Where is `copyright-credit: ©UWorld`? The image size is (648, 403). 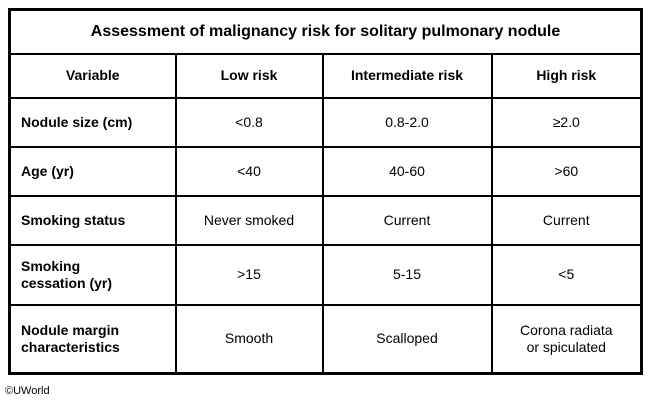 copyright-credit: ©UWorld is located at coordinates (27, 391).